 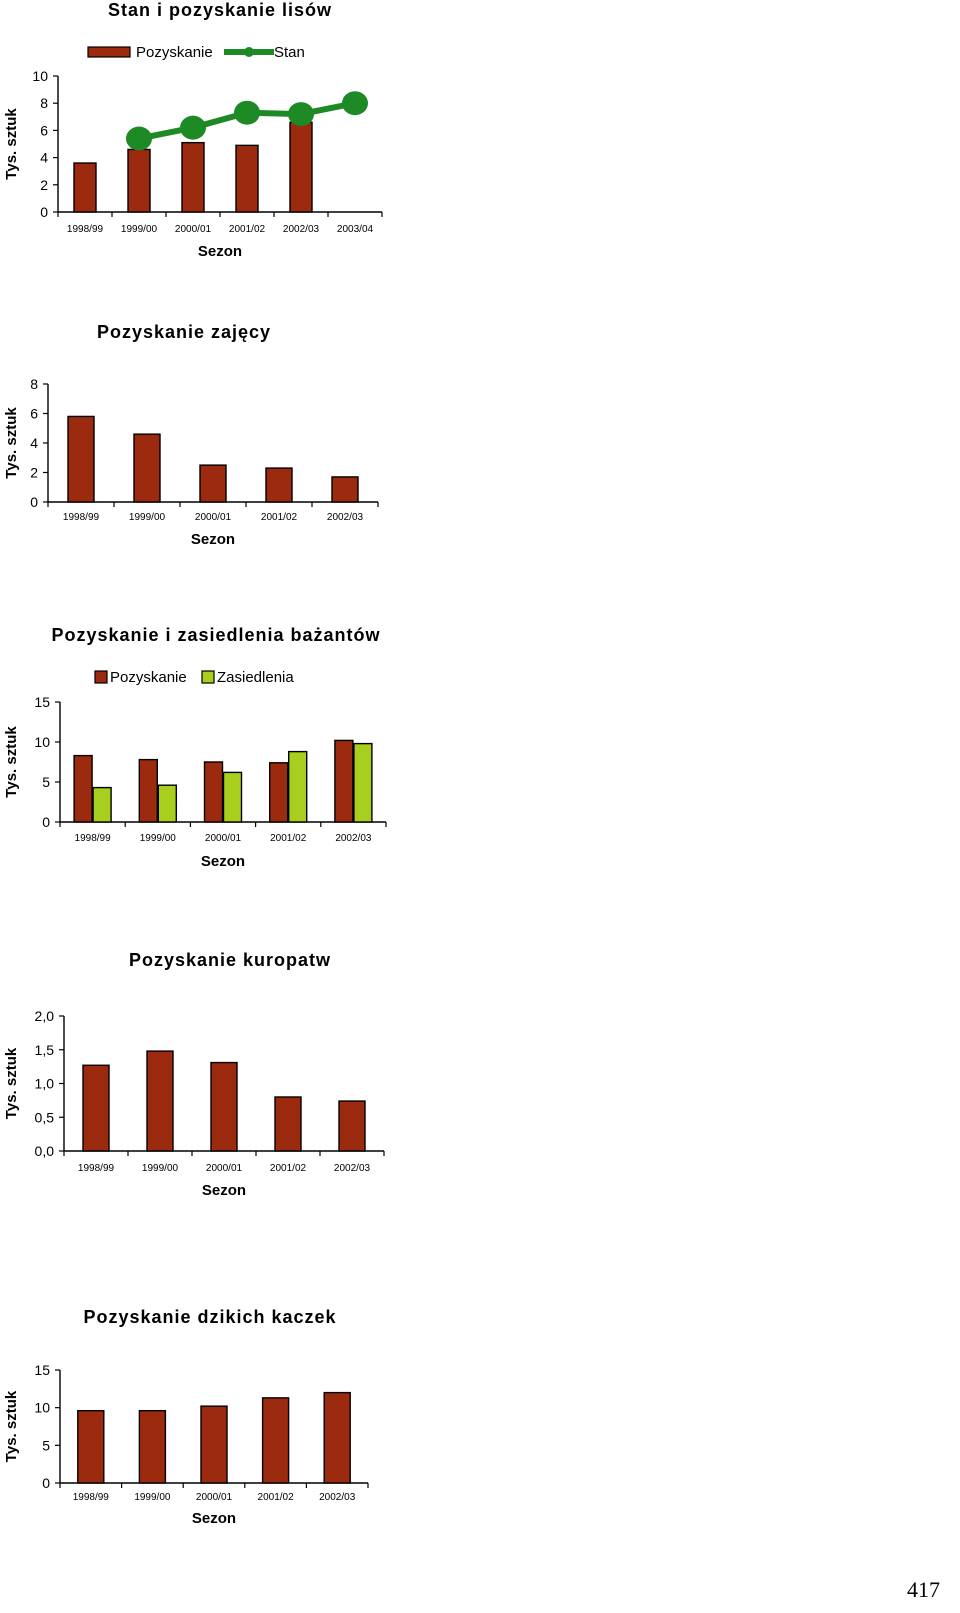 I want to click on y-tick-label: 15, so click(x=42, y=1370).